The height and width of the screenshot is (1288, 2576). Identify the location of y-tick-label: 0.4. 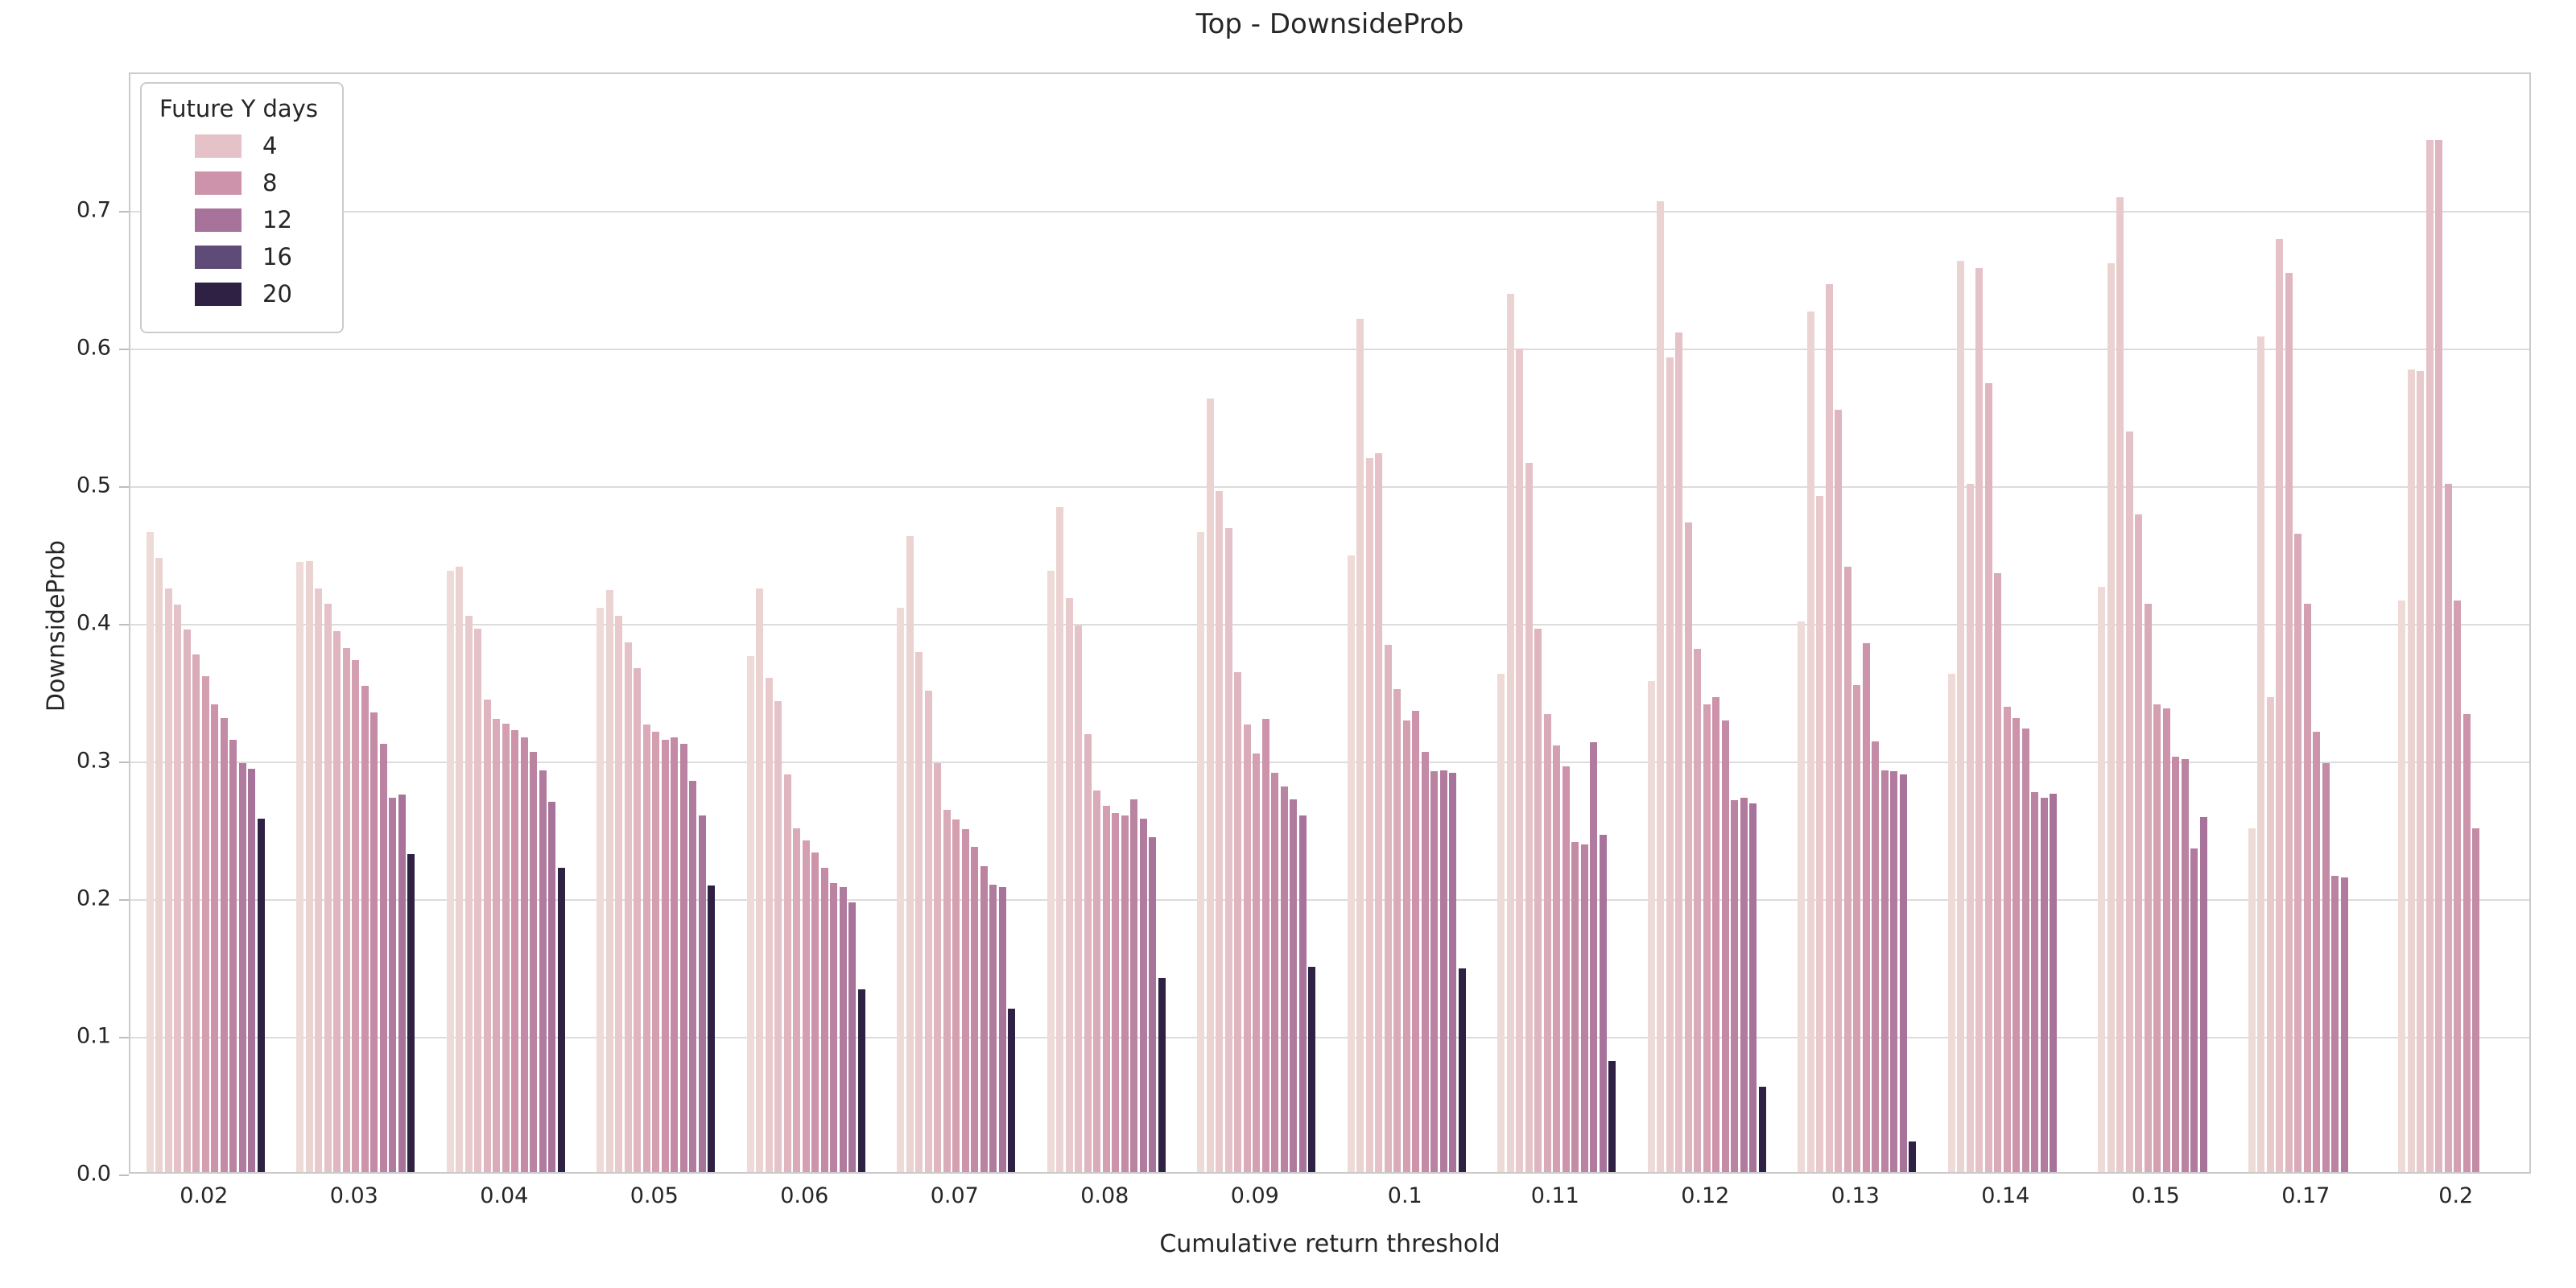
(93, 623).